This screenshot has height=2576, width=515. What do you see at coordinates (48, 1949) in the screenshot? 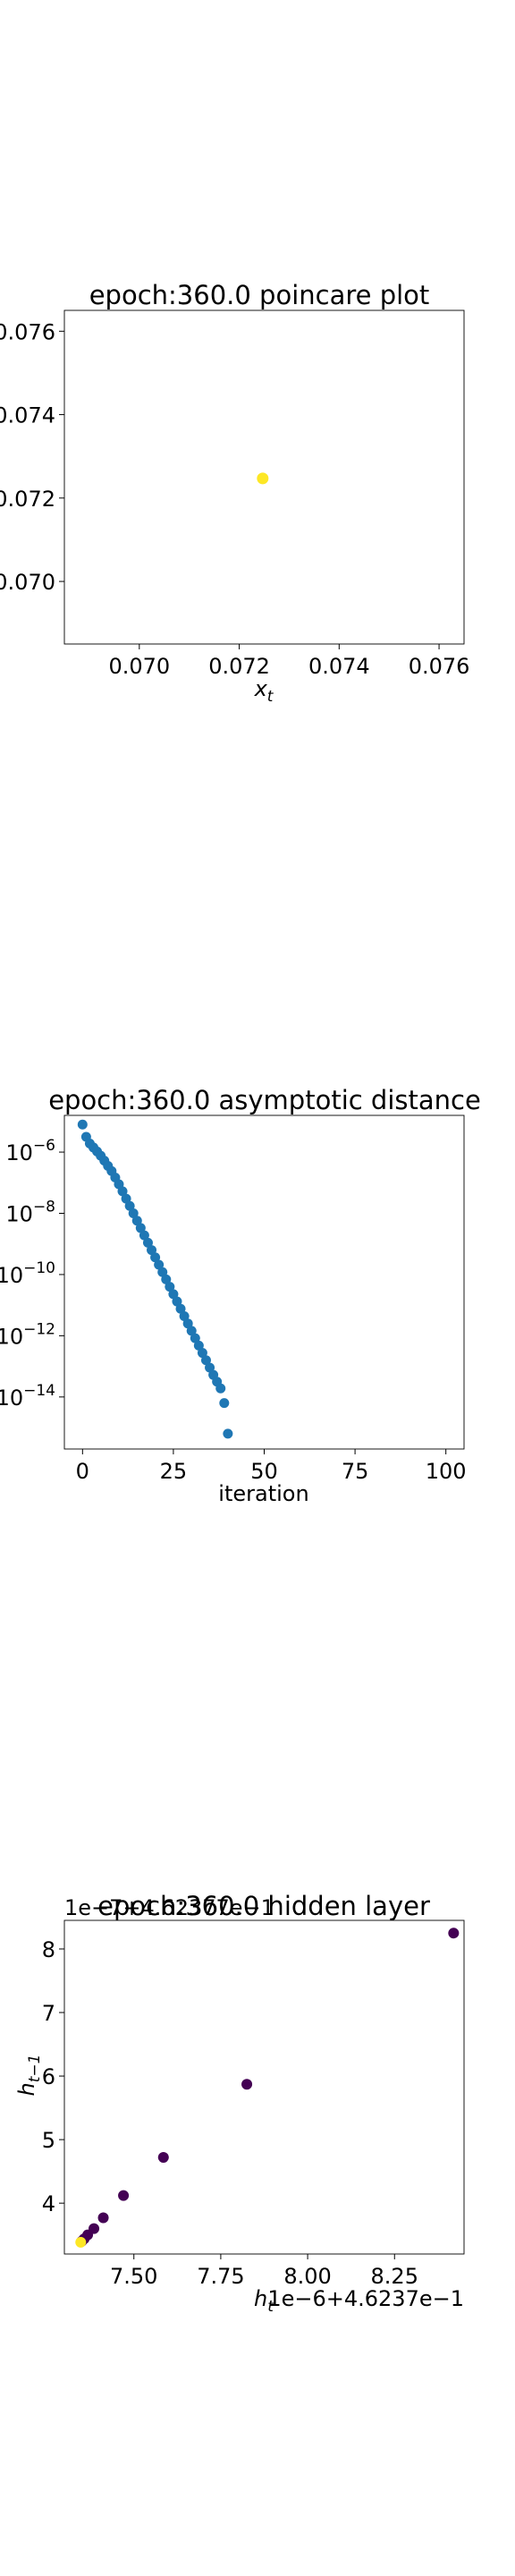
I see `y-tick-label: 8` at bounding box center [48, 1949].